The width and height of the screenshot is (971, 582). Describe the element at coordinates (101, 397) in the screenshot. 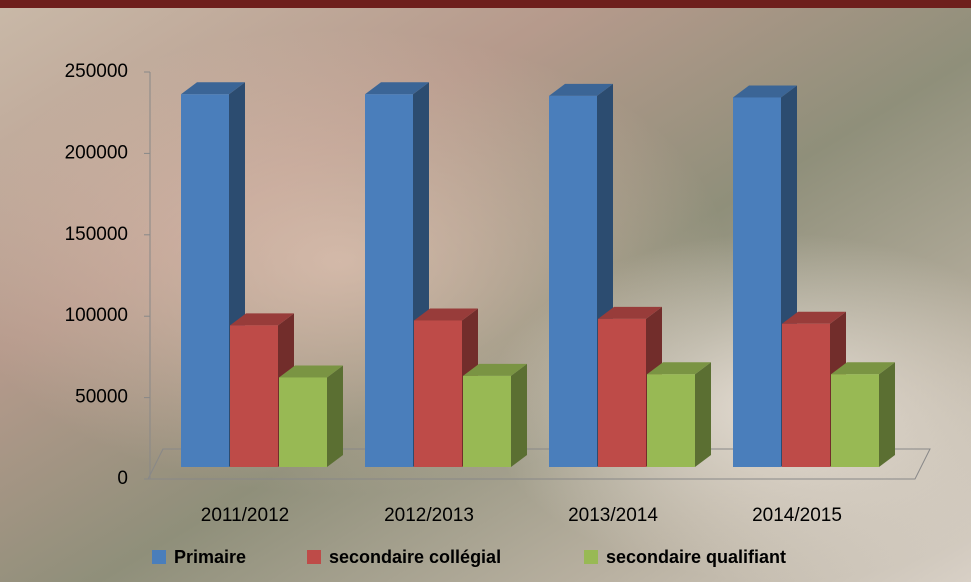

I see `y-tick-label: 50000` at that location.